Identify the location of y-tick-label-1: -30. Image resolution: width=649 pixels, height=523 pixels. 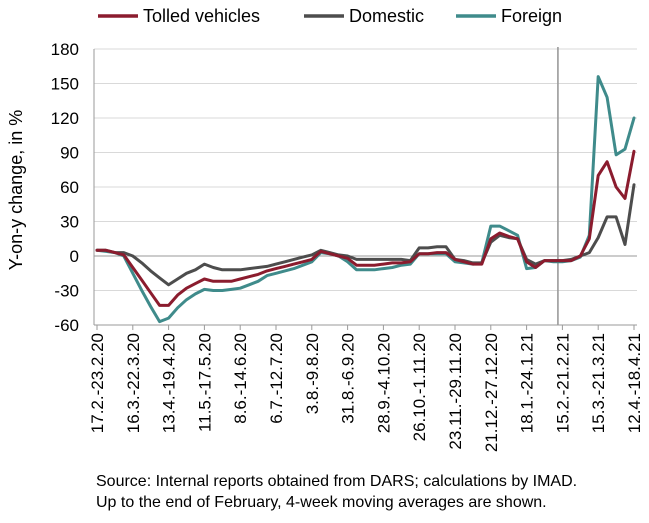
(66, 291).